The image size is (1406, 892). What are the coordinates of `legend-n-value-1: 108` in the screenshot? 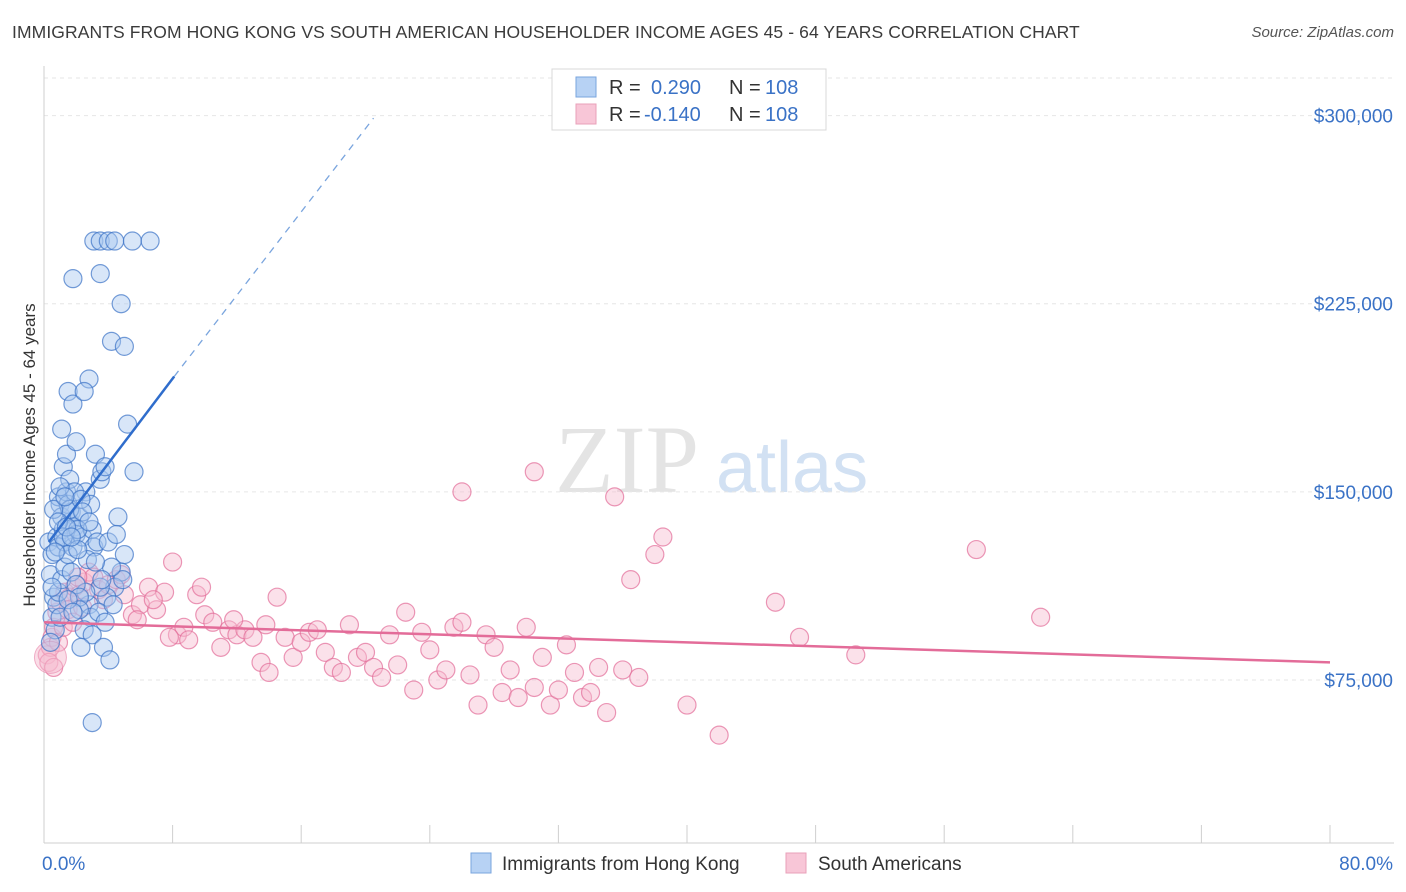 It's located at (781, 88).